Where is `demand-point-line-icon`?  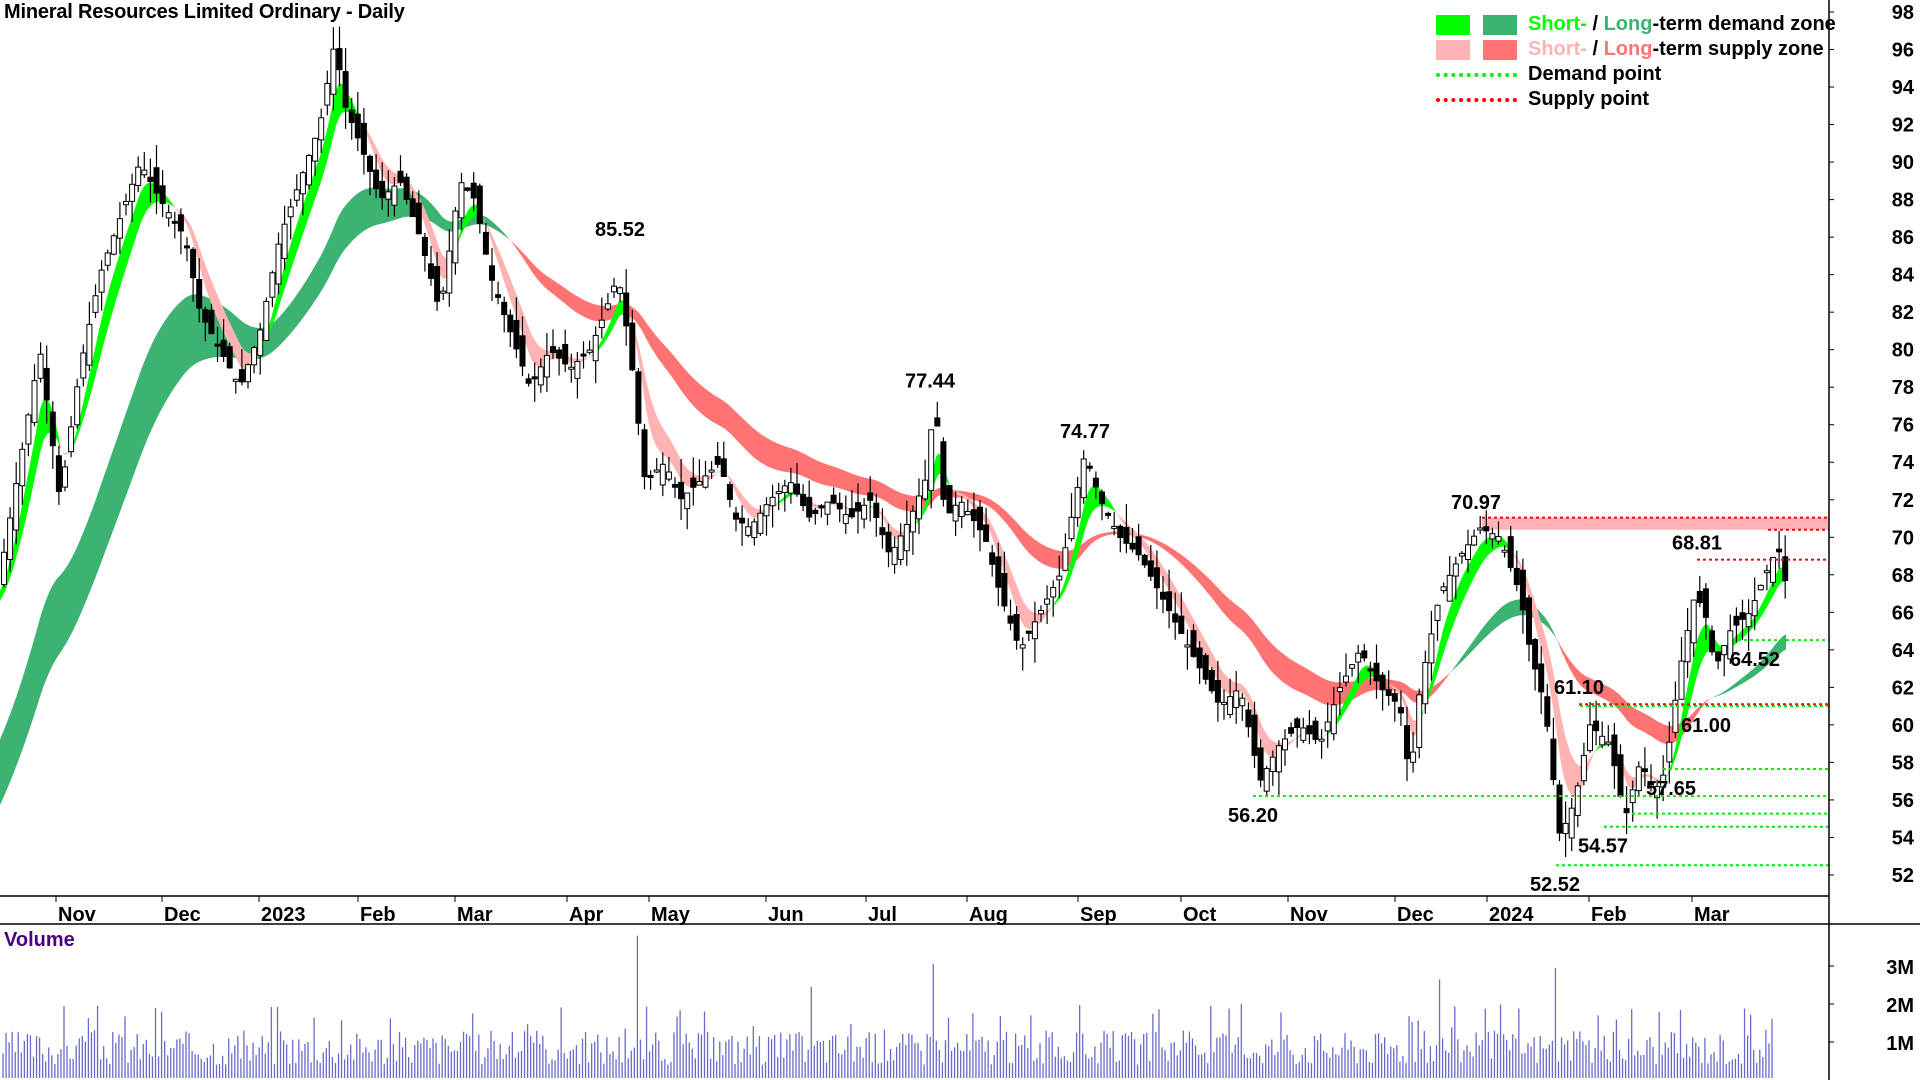
demand-point-line-icon is located at coordinates (1476, 74).